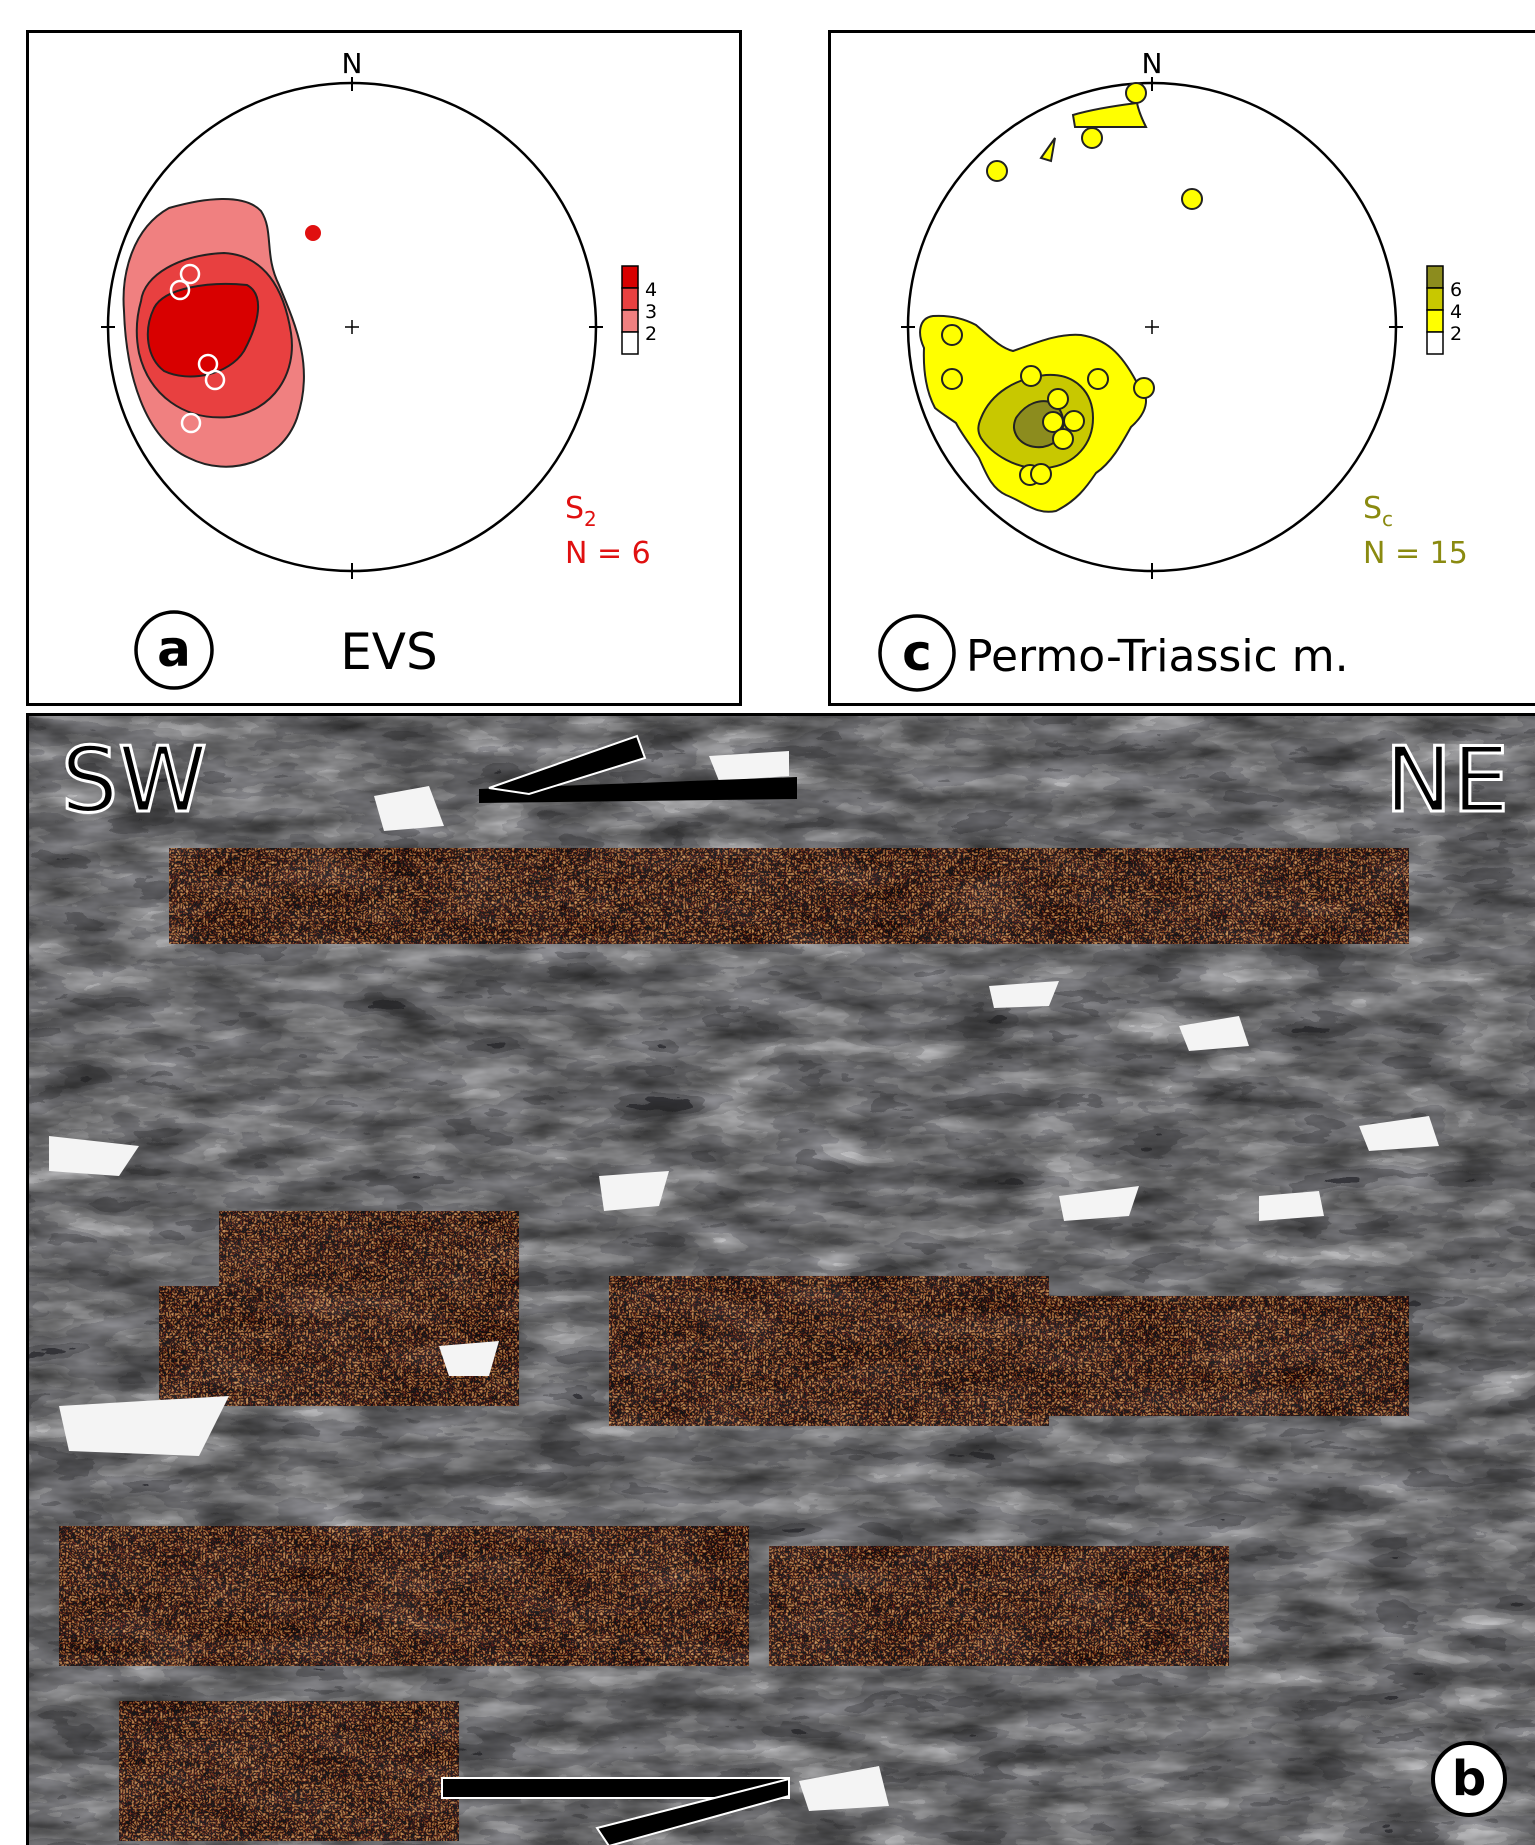 The image size is (1535, 1845). What do you see at coordinates (313, 233) in the screenshot?
I see `mean-point` at bounding box center [313, 233].